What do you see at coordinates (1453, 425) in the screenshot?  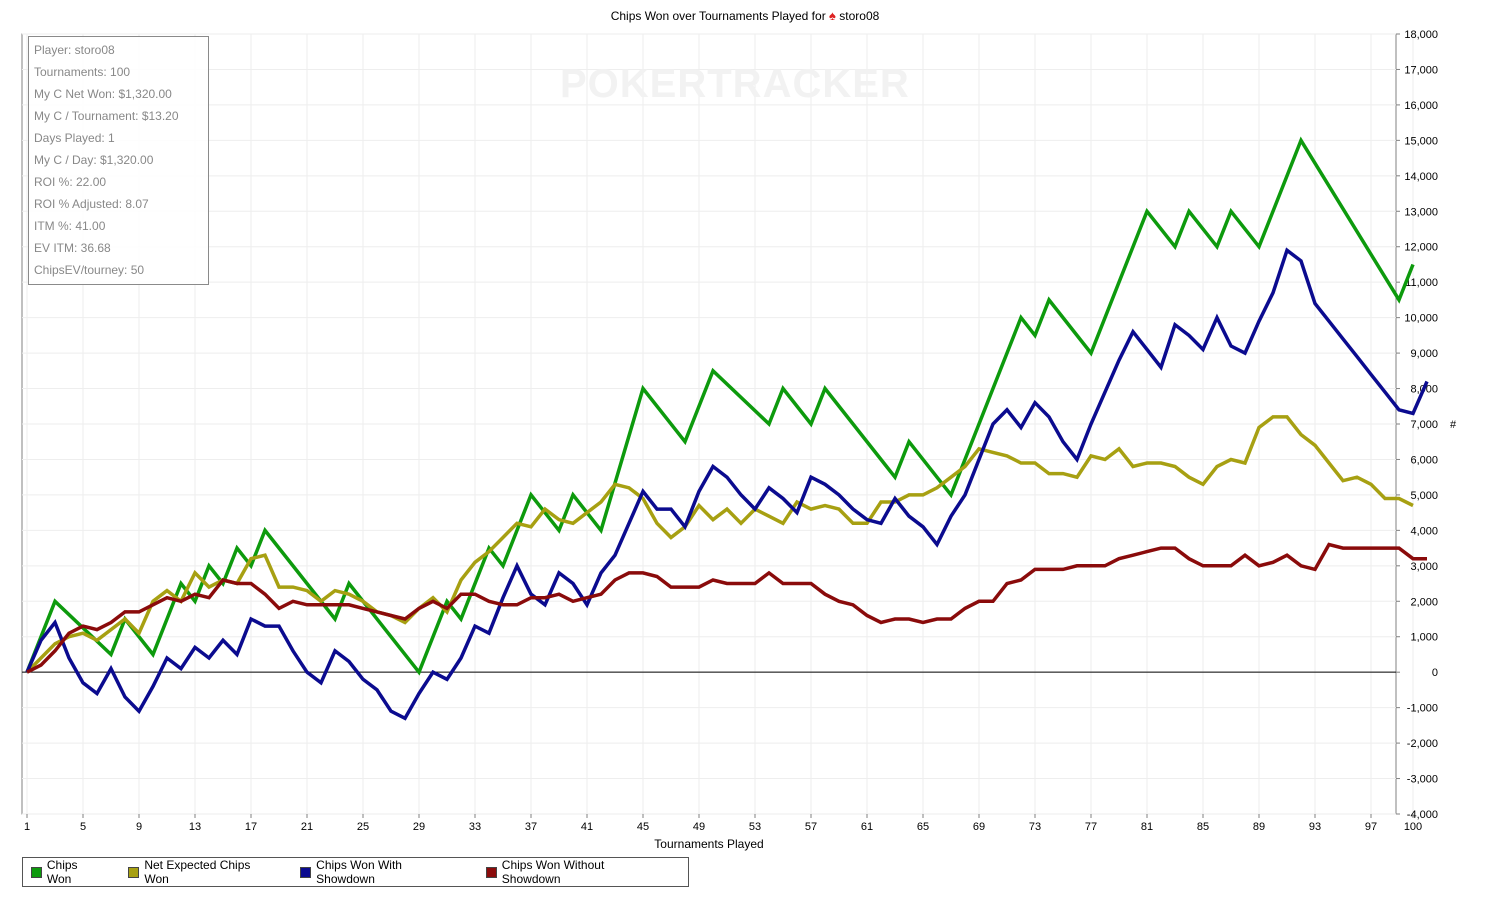 I see `y-axis-label: #` at bounding box center [1453, 425].